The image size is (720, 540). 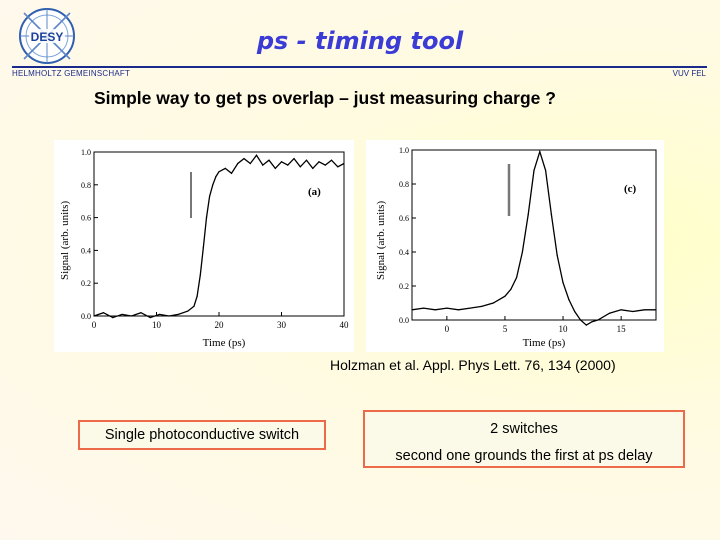 I want to click on plot-c-xtick-label: 0, so click(x=447, y=329).